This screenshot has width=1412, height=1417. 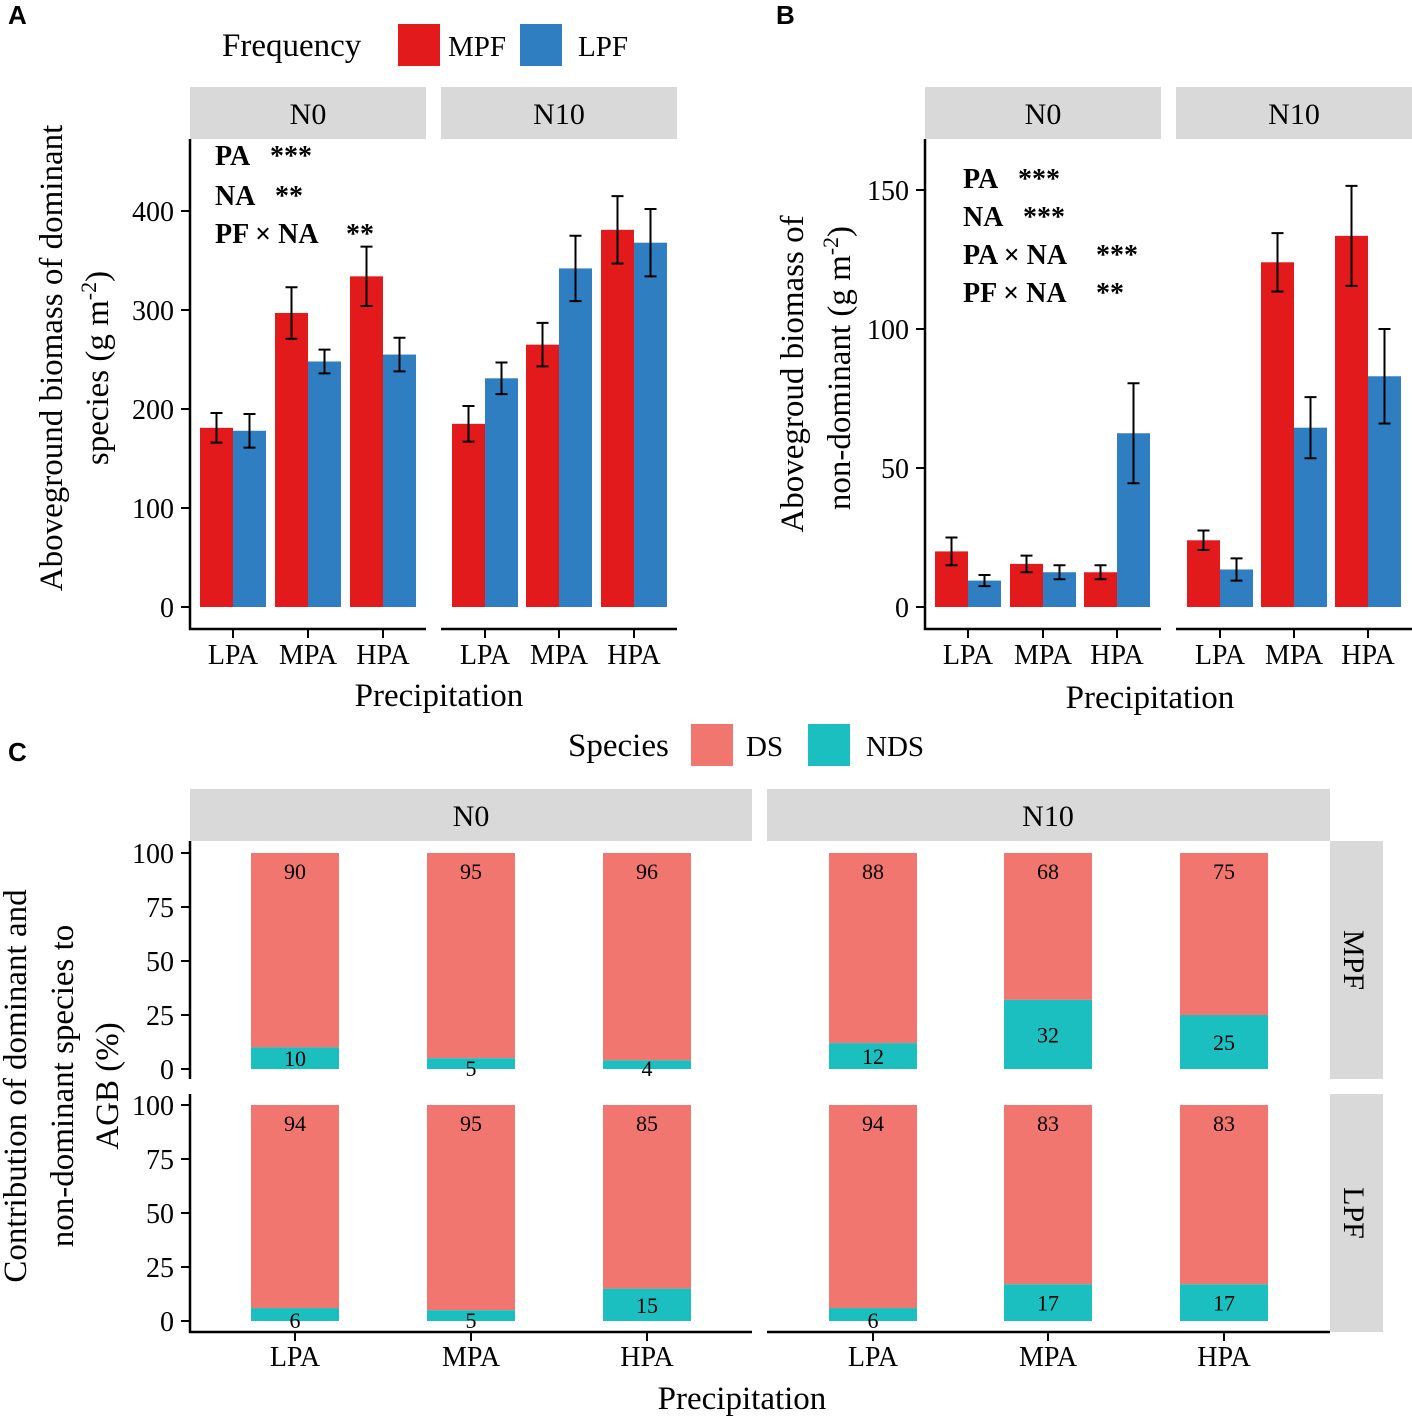 What do you see at coordinates (471, 1123) in the screenshot?
I see `panel-c-lpf-n0-mpa-ds-label: 95` at bounding box center [471, 1123].